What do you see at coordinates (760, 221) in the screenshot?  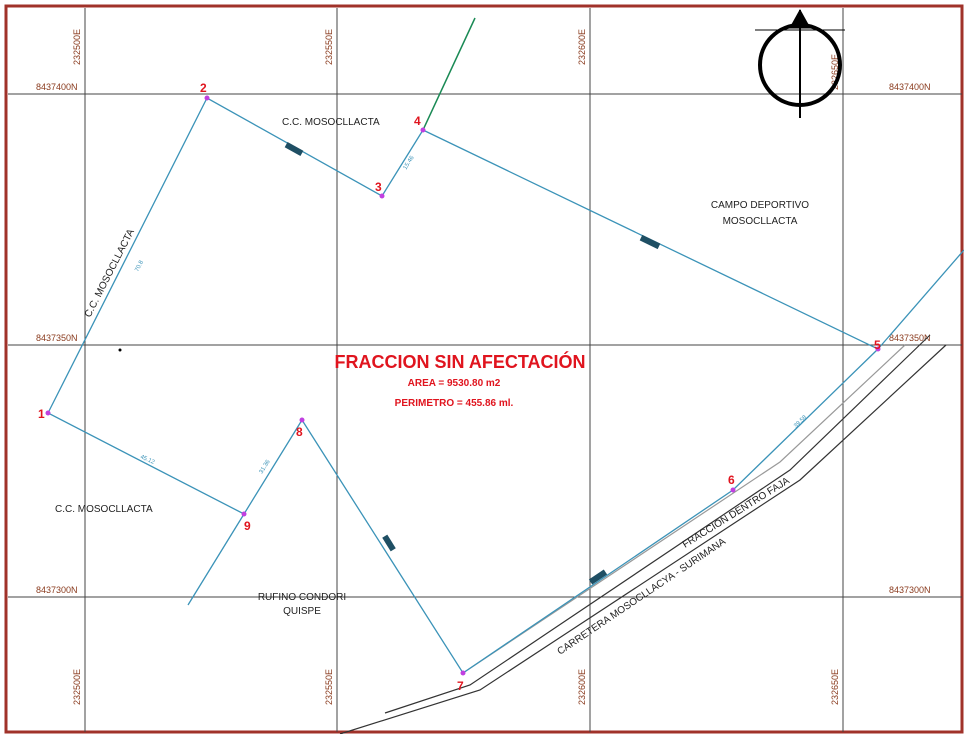 I see `area-name: MOSOCLLACTA` at bounding box center [760, 221].